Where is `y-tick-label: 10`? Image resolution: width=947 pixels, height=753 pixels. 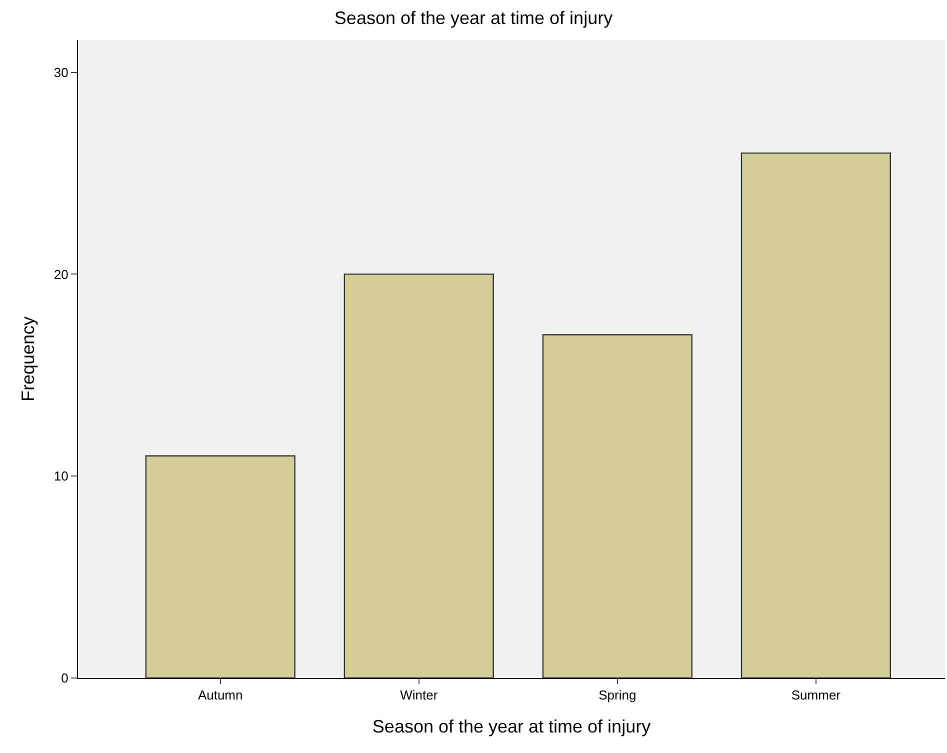 y-tick-label: 10 is located at coordinates (61, 476).